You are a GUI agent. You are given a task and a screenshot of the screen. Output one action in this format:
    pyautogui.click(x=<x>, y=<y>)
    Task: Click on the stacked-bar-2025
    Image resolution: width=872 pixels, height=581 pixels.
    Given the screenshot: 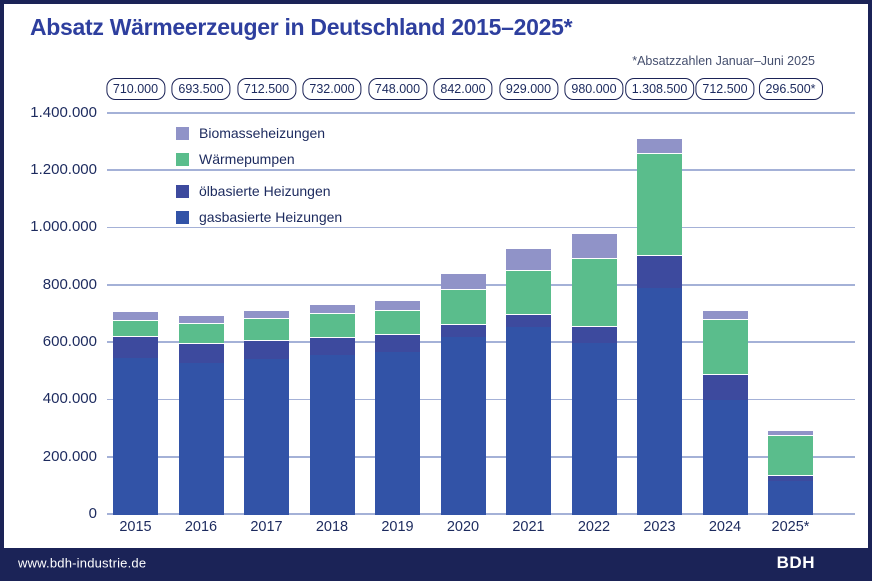 What is the action you would take?
    pyautogui.click(x=790, y=472)
    